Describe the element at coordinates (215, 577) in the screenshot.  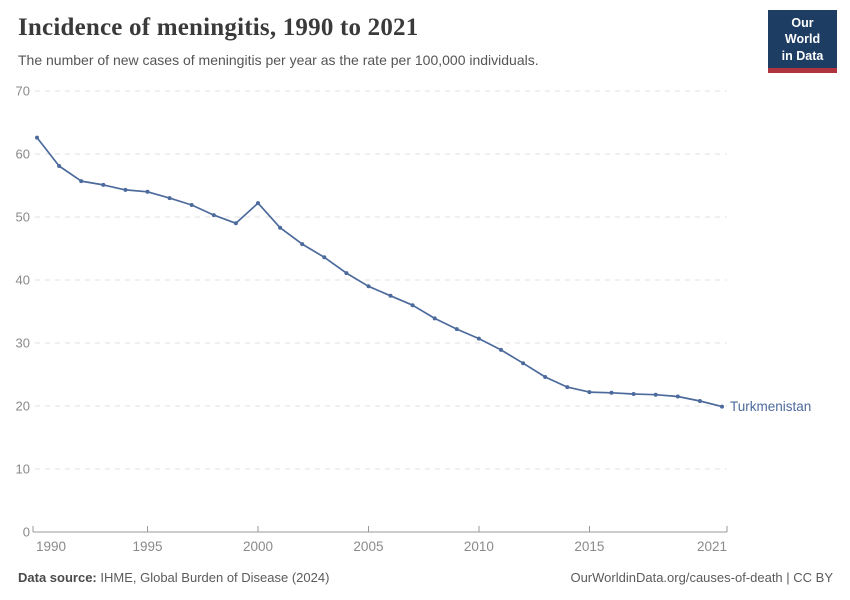
I see `data-source-value: IHME, Global Burden of Disease (2024)` at that location.